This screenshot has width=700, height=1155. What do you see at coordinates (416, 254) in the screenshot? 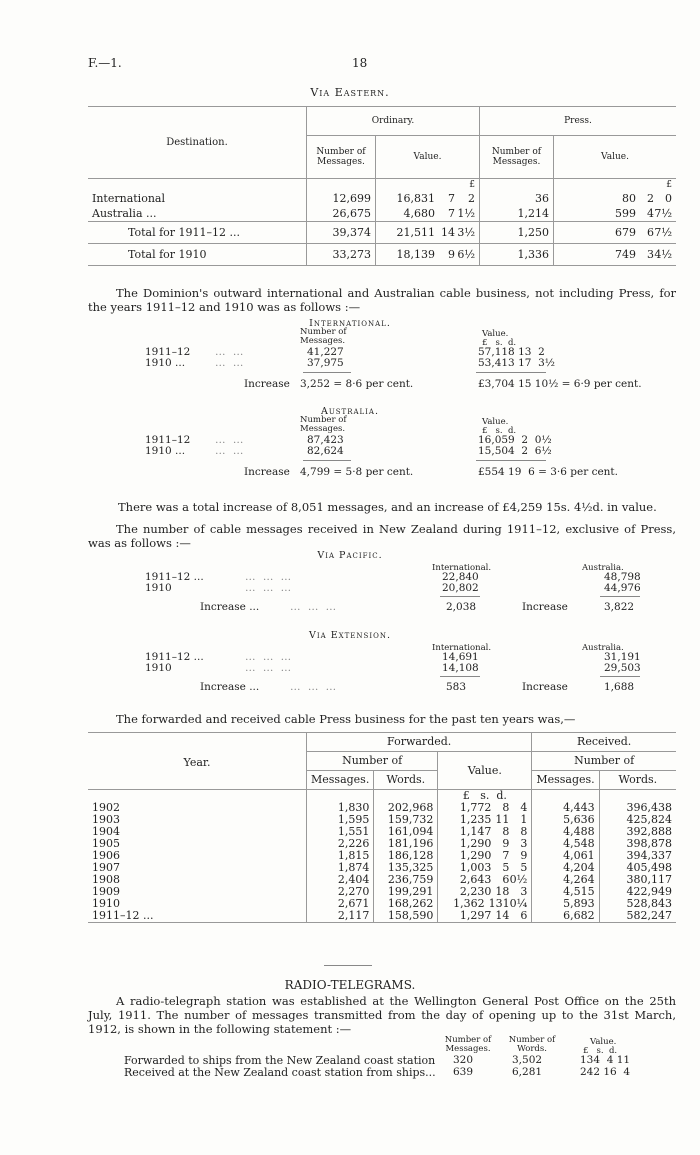
I see `ord_l: 18,139` at bounding box center [416, 254].